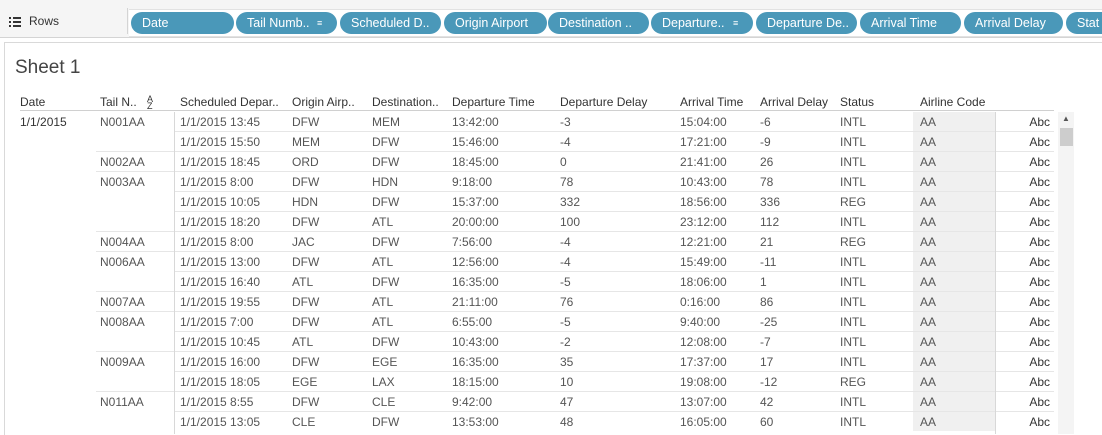  I want to click on scheduled-departure-cell: 1/1/2015 13:00, so click(220, 262).